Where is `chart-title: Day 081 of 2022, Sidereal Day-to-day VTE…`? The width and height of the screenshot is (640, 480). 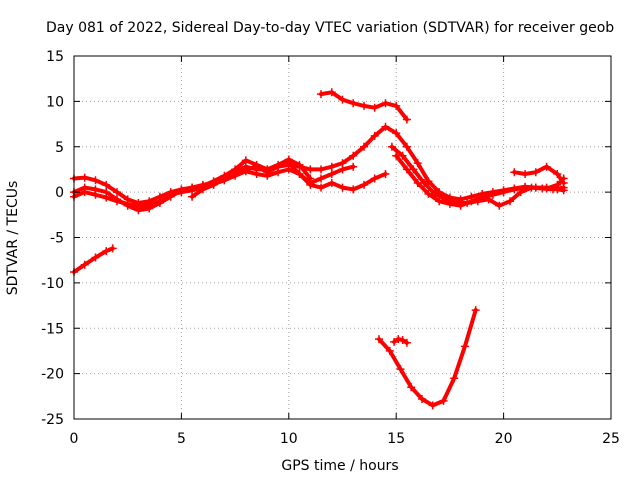
chart-title: Day 081 of 2022, Sidereal Day-to-day VTE… is located at coordinates (330, 28).